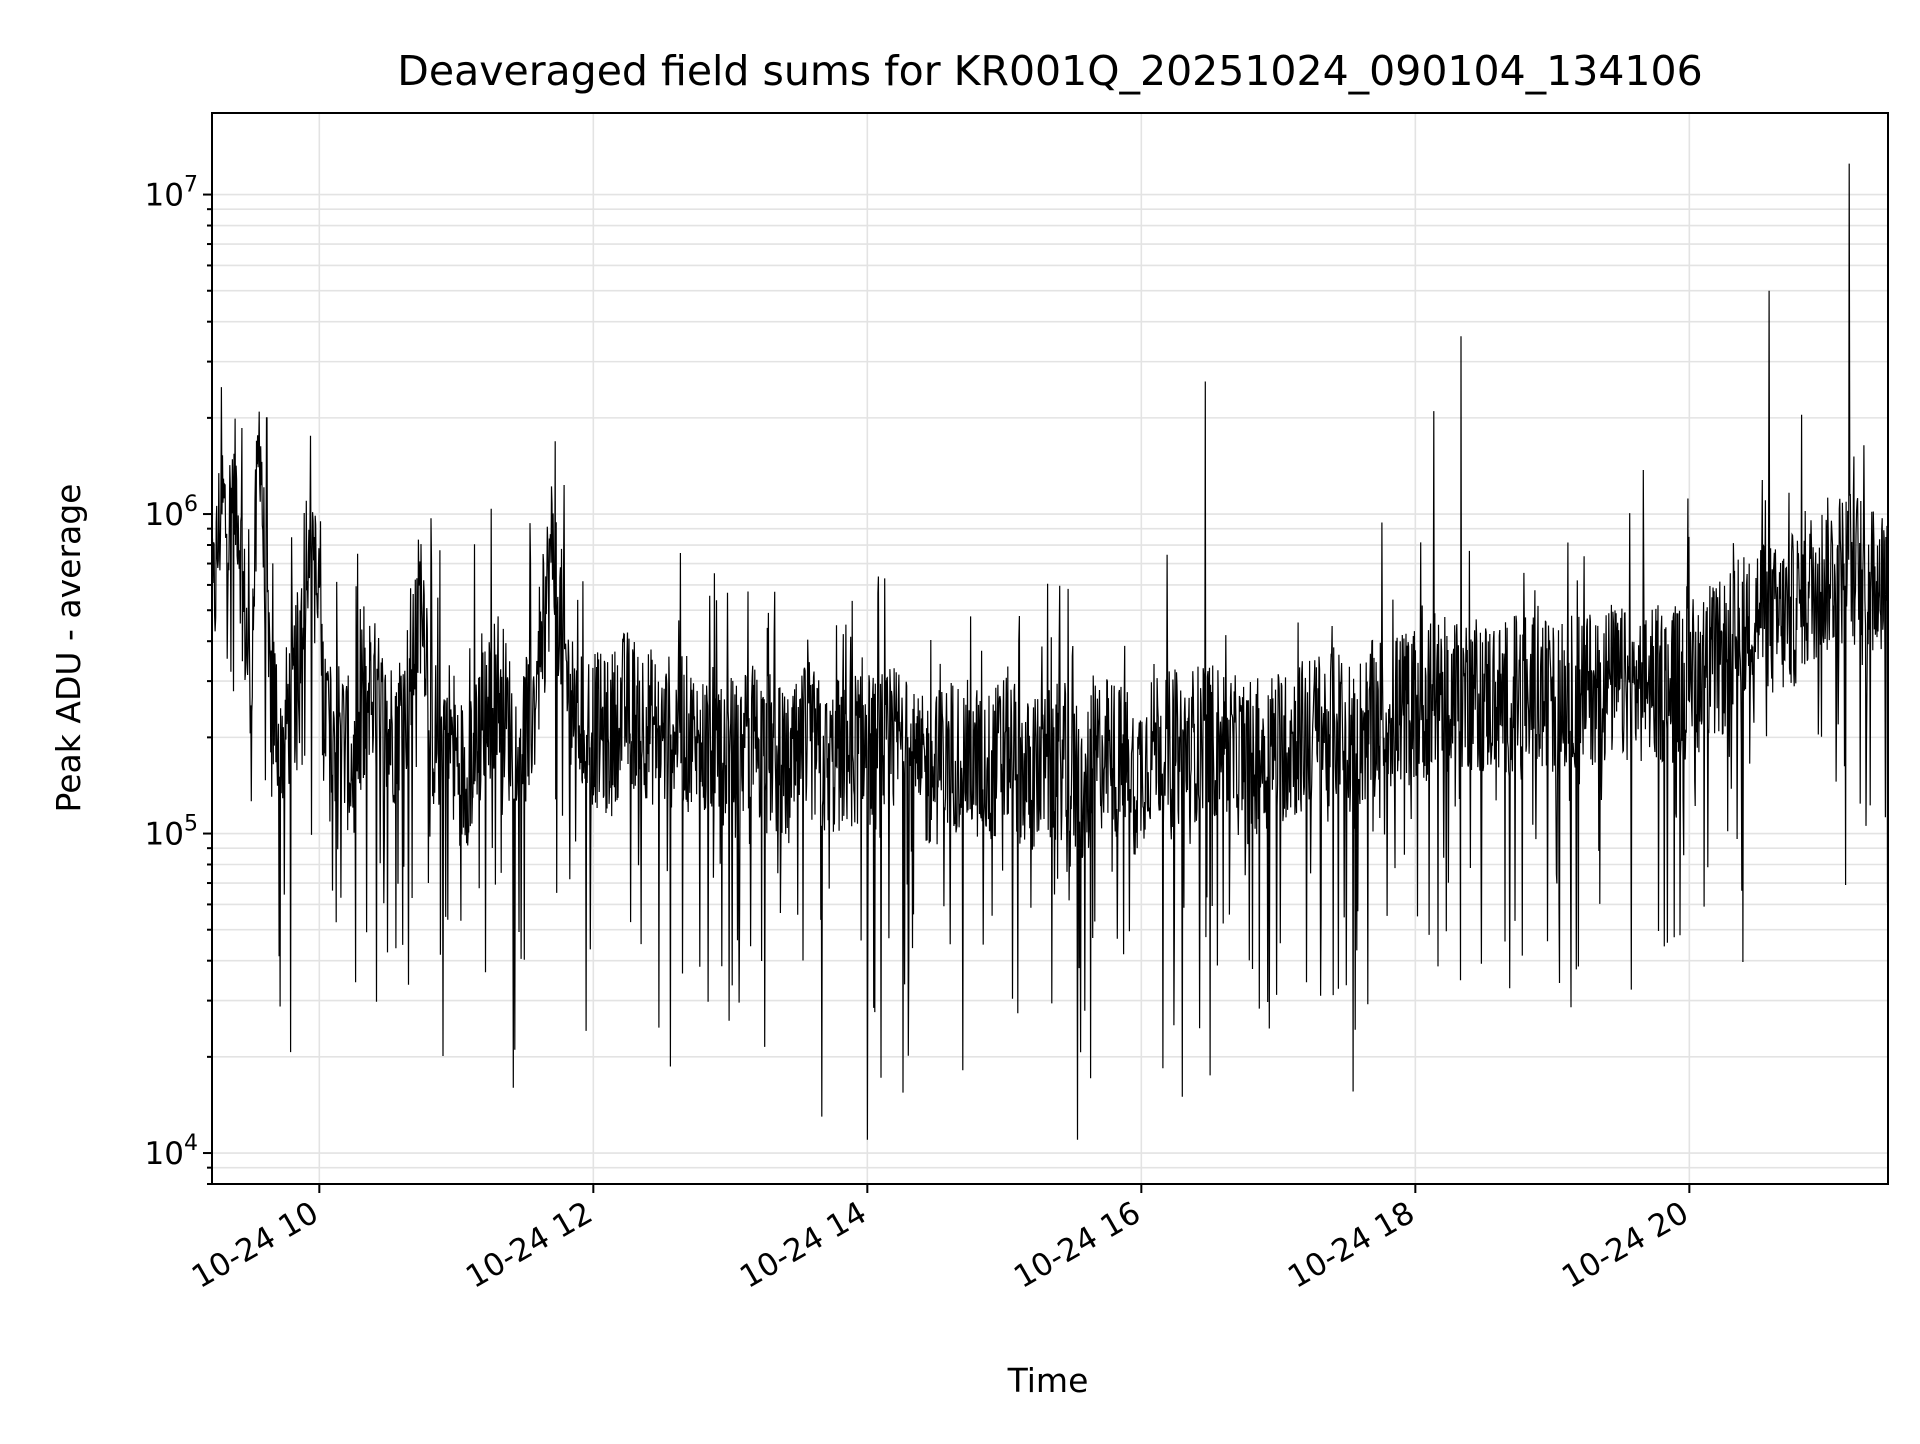 The width and height of the screenshot is (1920, 1444). What do you see at coordinates (171, 832) in the screenshot?
I see `y-tick-label: 10⁵` at bounding box center [171, 832].